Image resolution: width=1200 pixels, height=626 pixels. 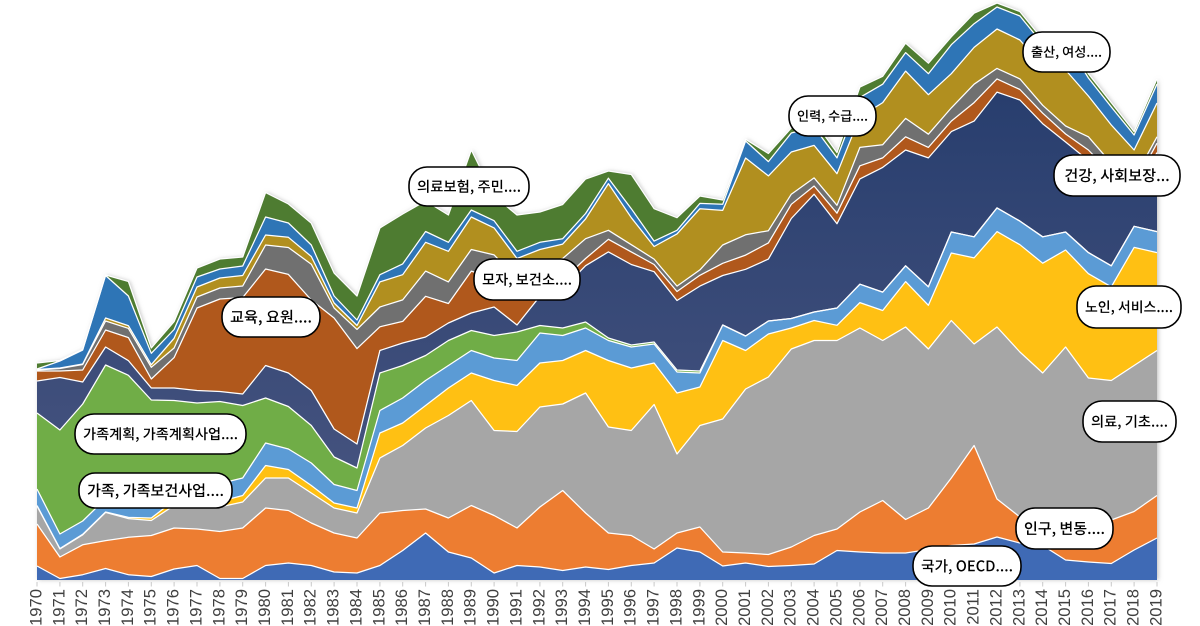 What do you see at coordinates (195, 607) in the screenshot?
I see `svg-text: 1977` at bounding box center [195, 607].